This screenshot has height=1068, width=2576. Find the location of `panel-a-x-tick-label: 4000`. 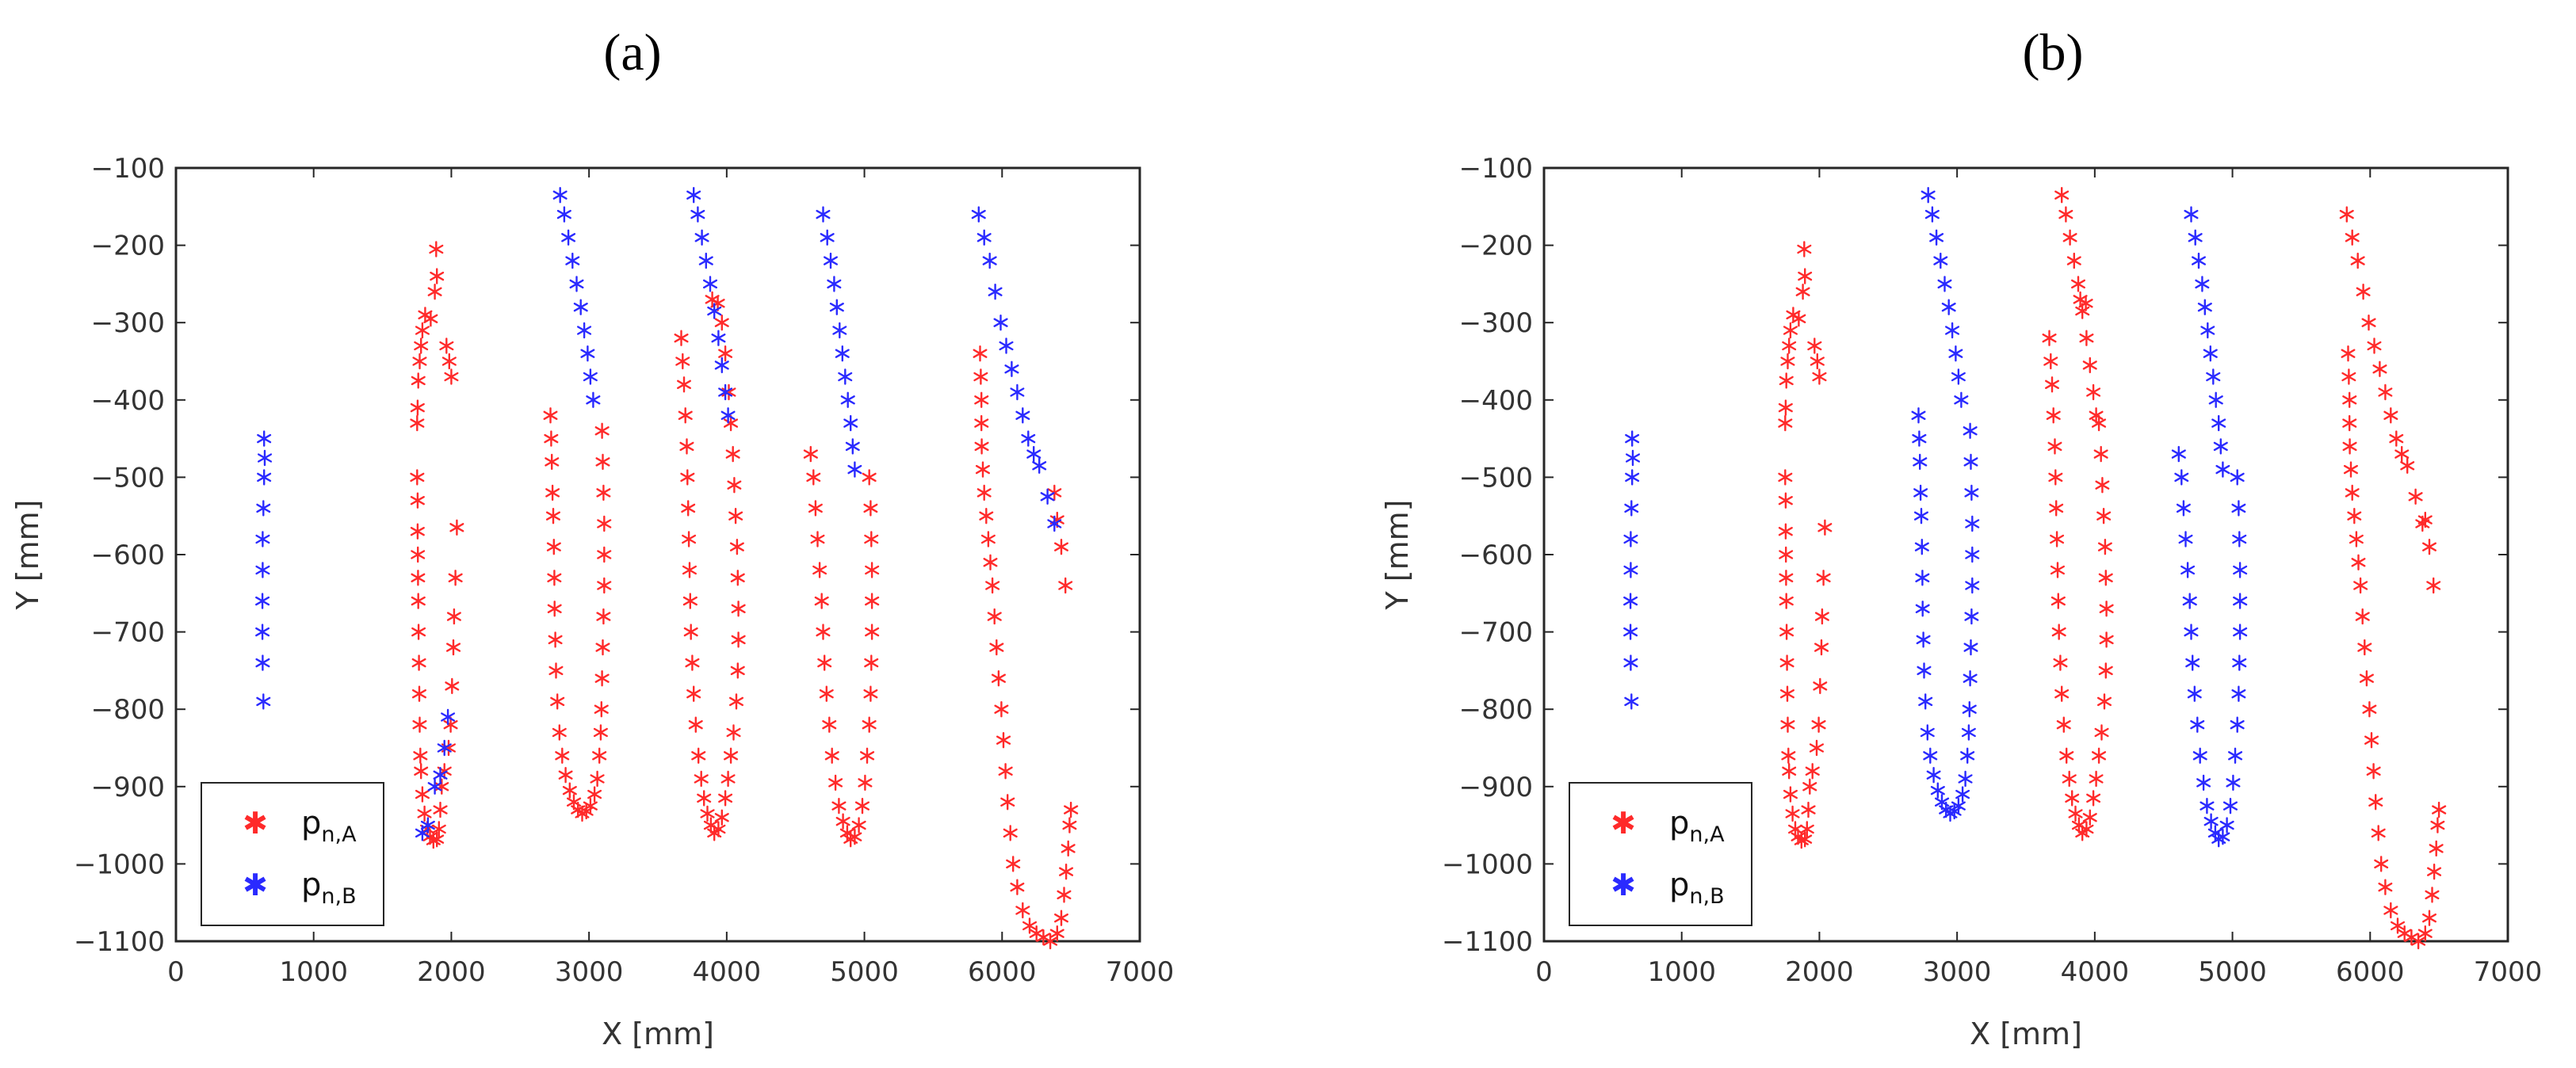

panel-a-x-tick-label: 4000 is located at coordinates (727, 972).